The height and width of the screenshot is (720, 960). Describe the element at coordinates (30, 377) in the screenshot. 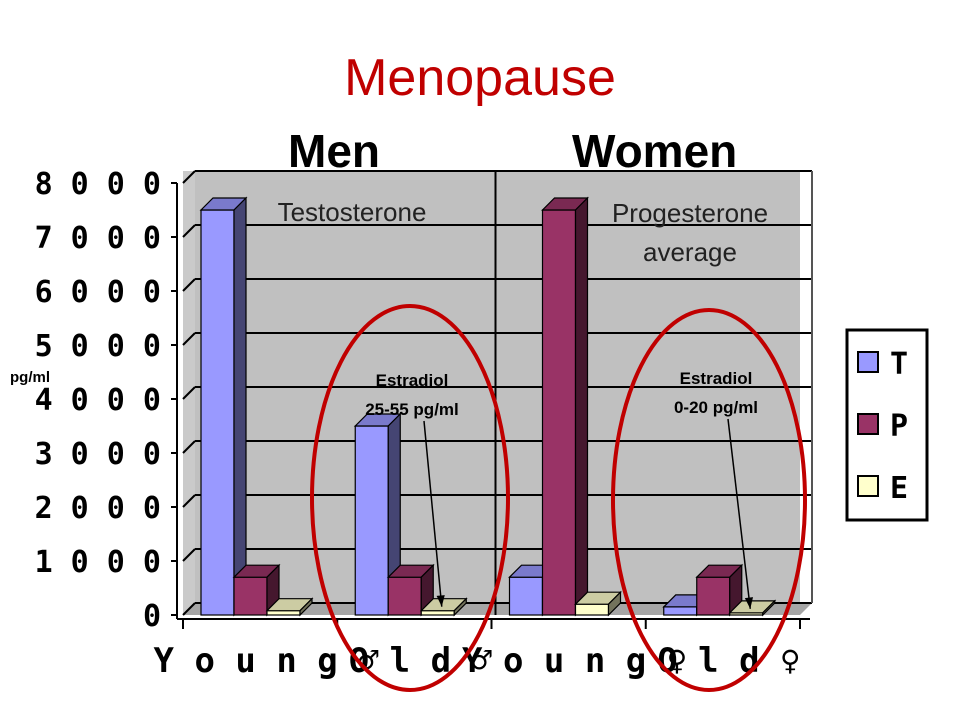

I see `y-axis-label: pg/ml` at that location.